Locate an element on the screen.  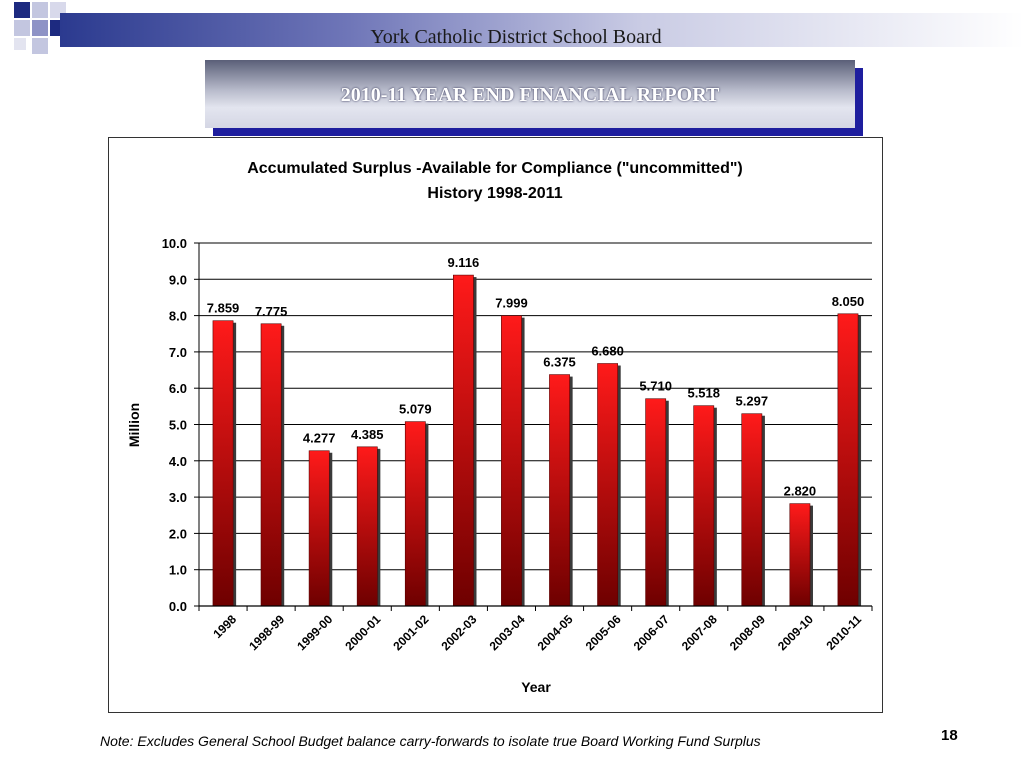
data-label: 7.775 is located at coordinates (271, 311).